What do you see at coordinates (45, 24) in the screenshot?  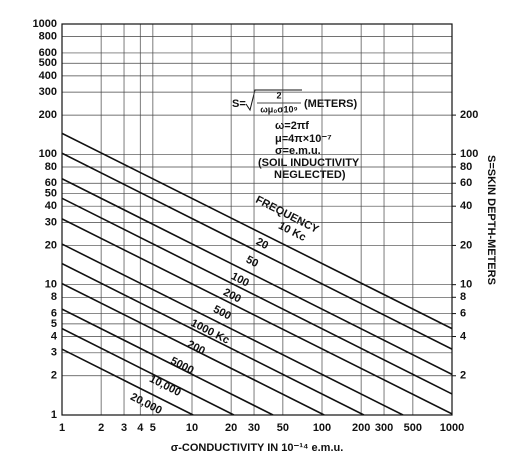 I see `y-tick-label: 1000` at bounding box center [45, 24].